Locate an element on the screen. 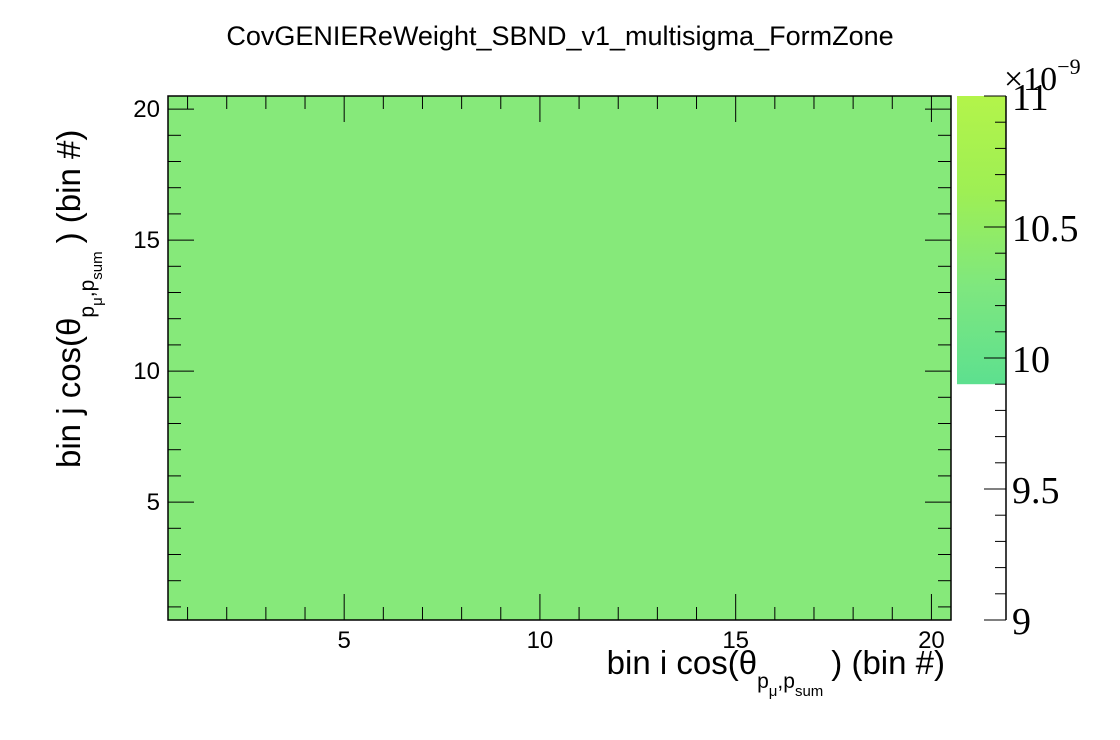  y-label-sub-p2: p is located at coordinates (87, 286).